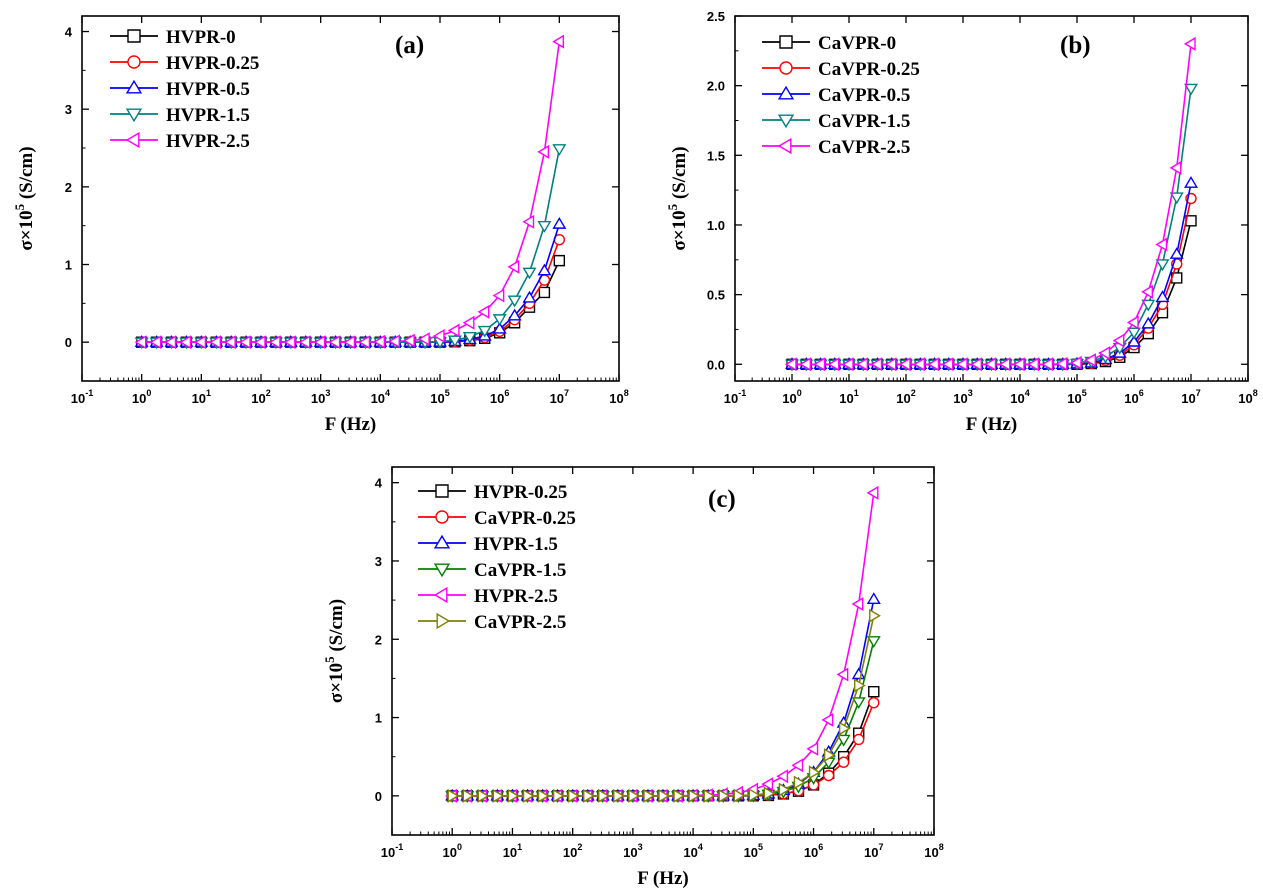  What do you see at coordinates (201, 37) in the screenshot?
I see `legend-label: HVPR-0` at bounding box center [201, 37].